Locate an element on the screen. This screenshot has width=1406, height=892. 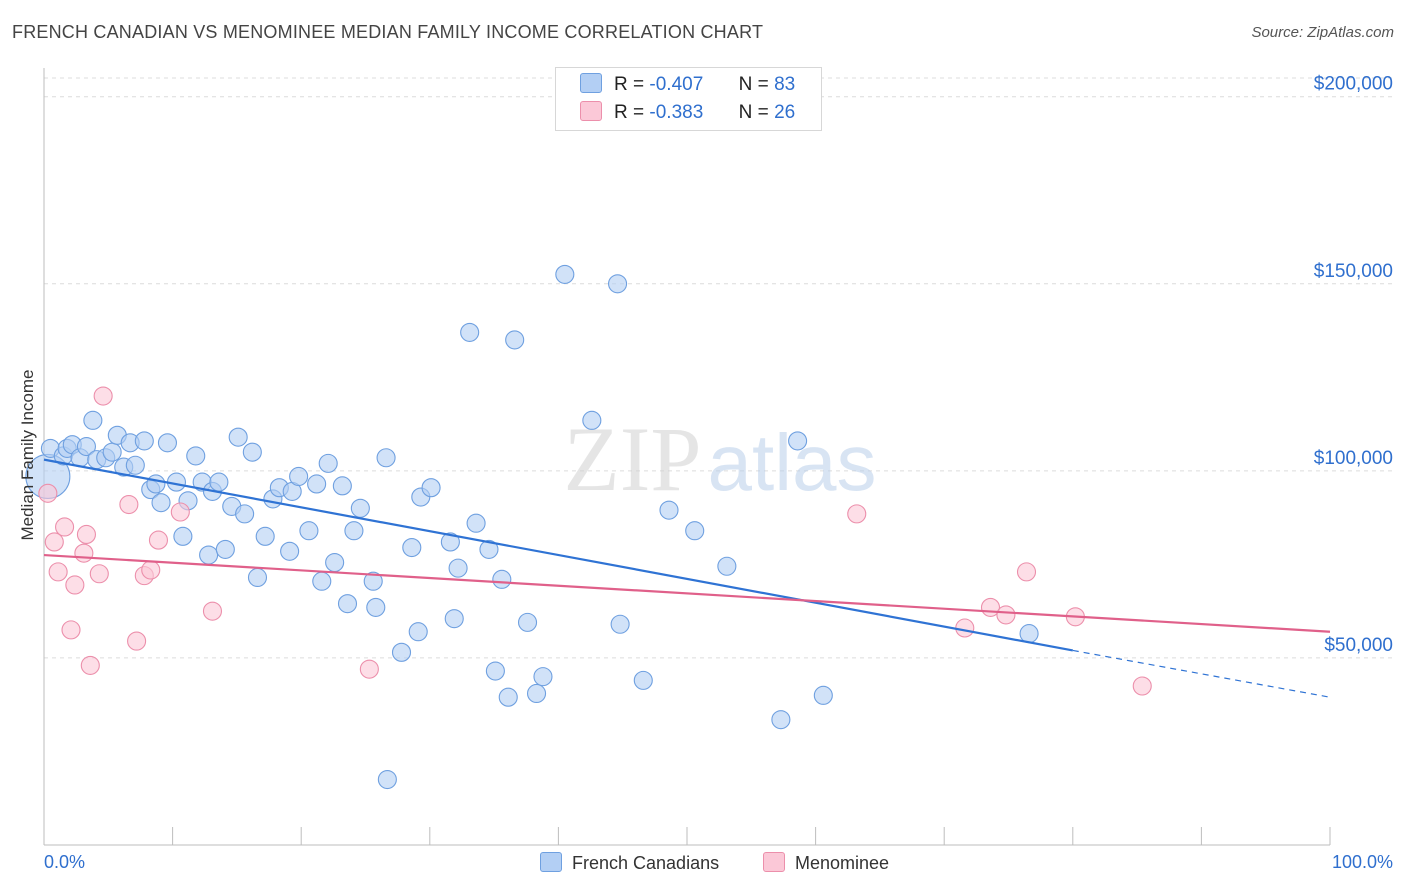
y-tick-label: $200,000 is located at coordinates (1353, 84).